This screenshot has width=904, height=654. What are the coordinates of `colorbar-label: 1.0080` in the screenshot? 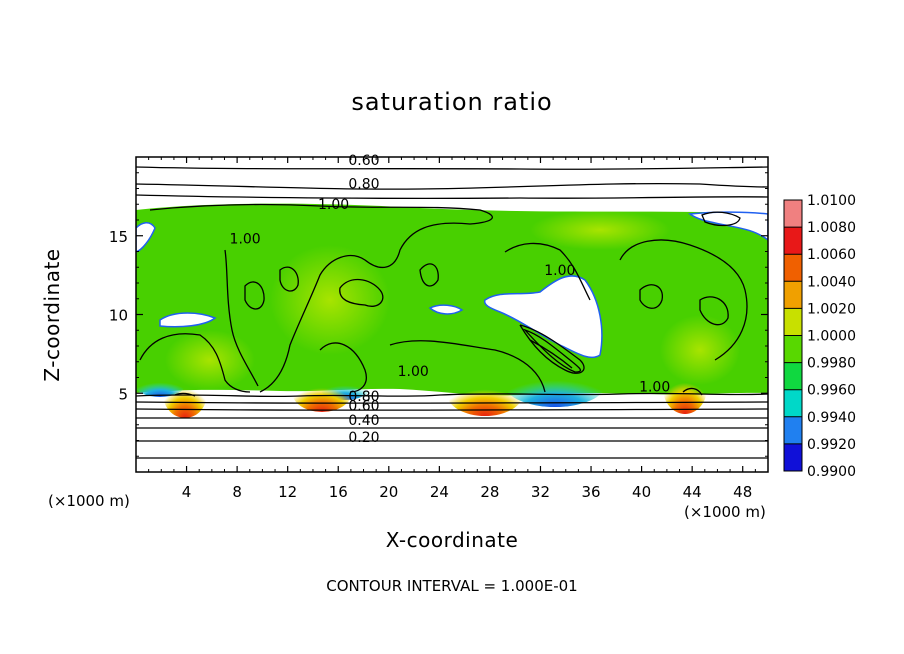 It's located at (831, 228).